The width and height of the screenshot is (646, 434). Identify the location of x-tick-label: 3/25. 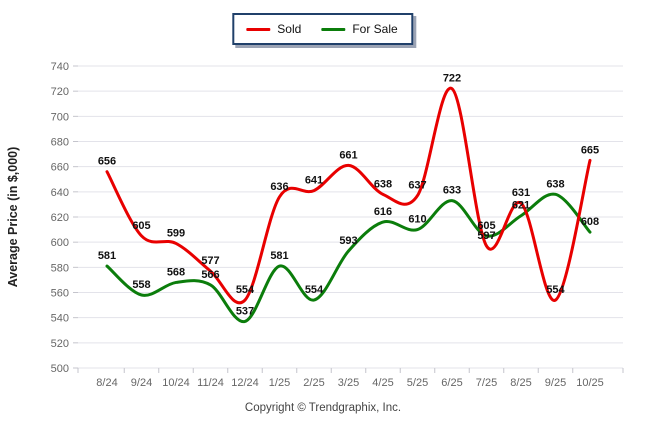
(348, 383).